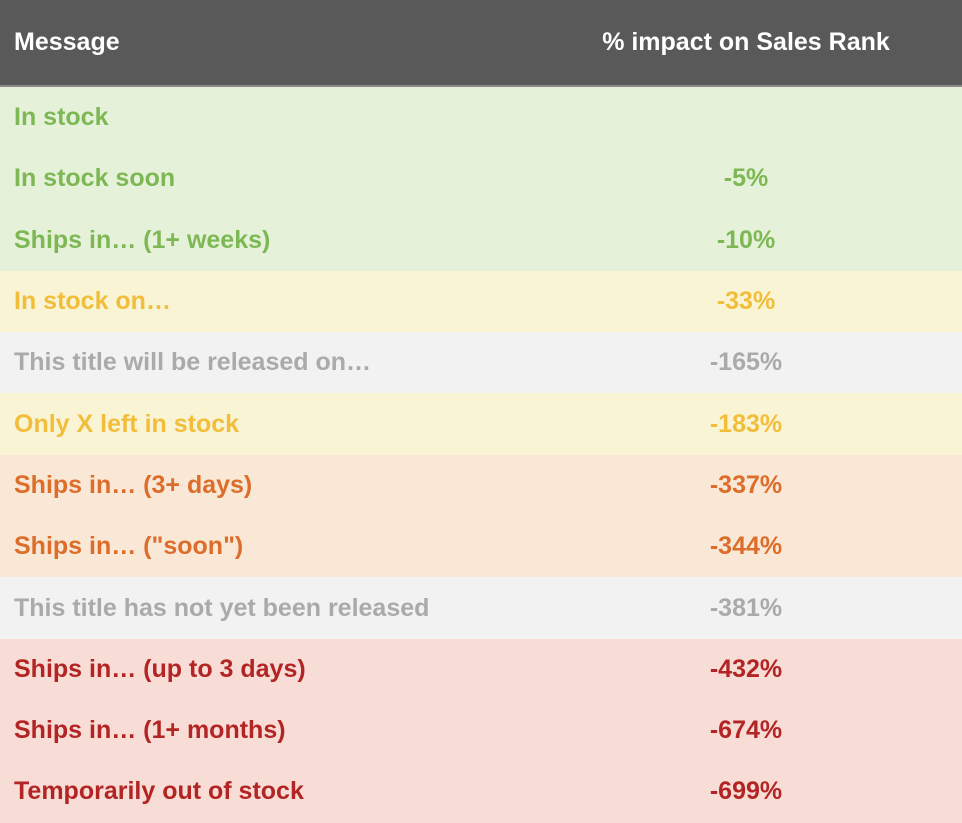 The height and width of the screenshot is (823, 962). I want to click on header-message: Message, so click(67, 42).